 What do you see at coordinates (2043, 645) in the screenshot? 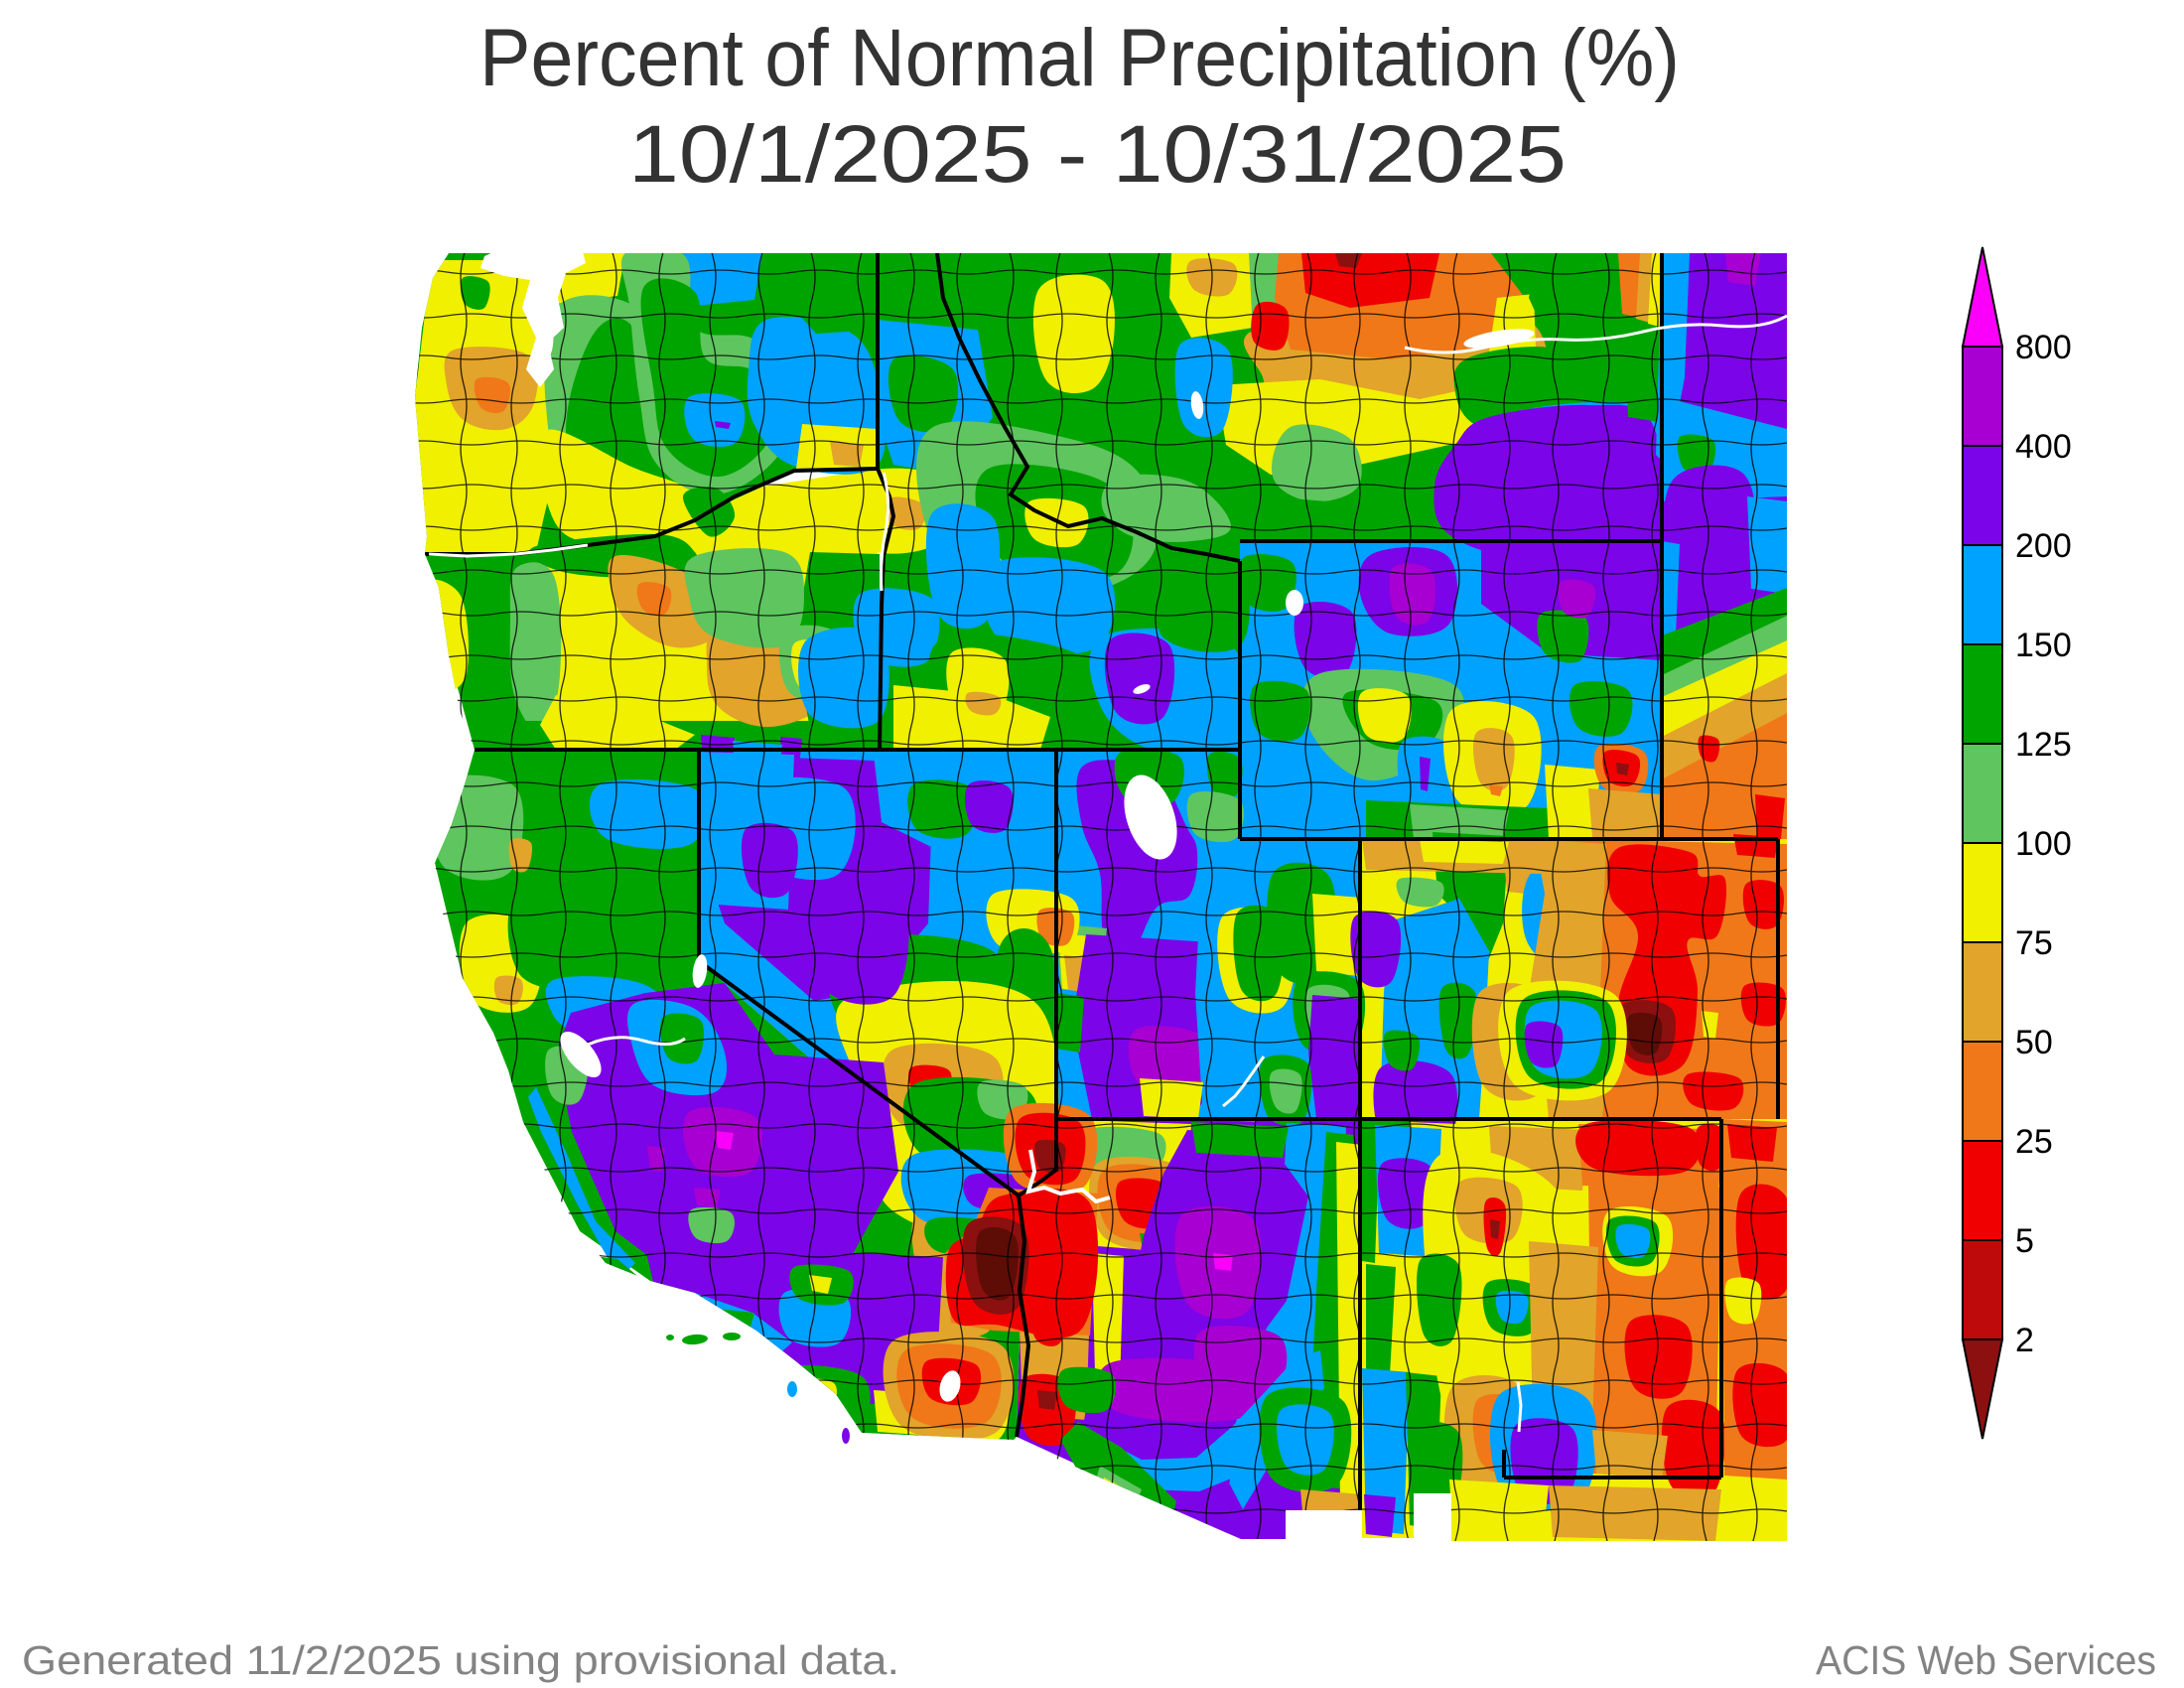
I see `svg-text: 150` at bounding box center [2043, 645].